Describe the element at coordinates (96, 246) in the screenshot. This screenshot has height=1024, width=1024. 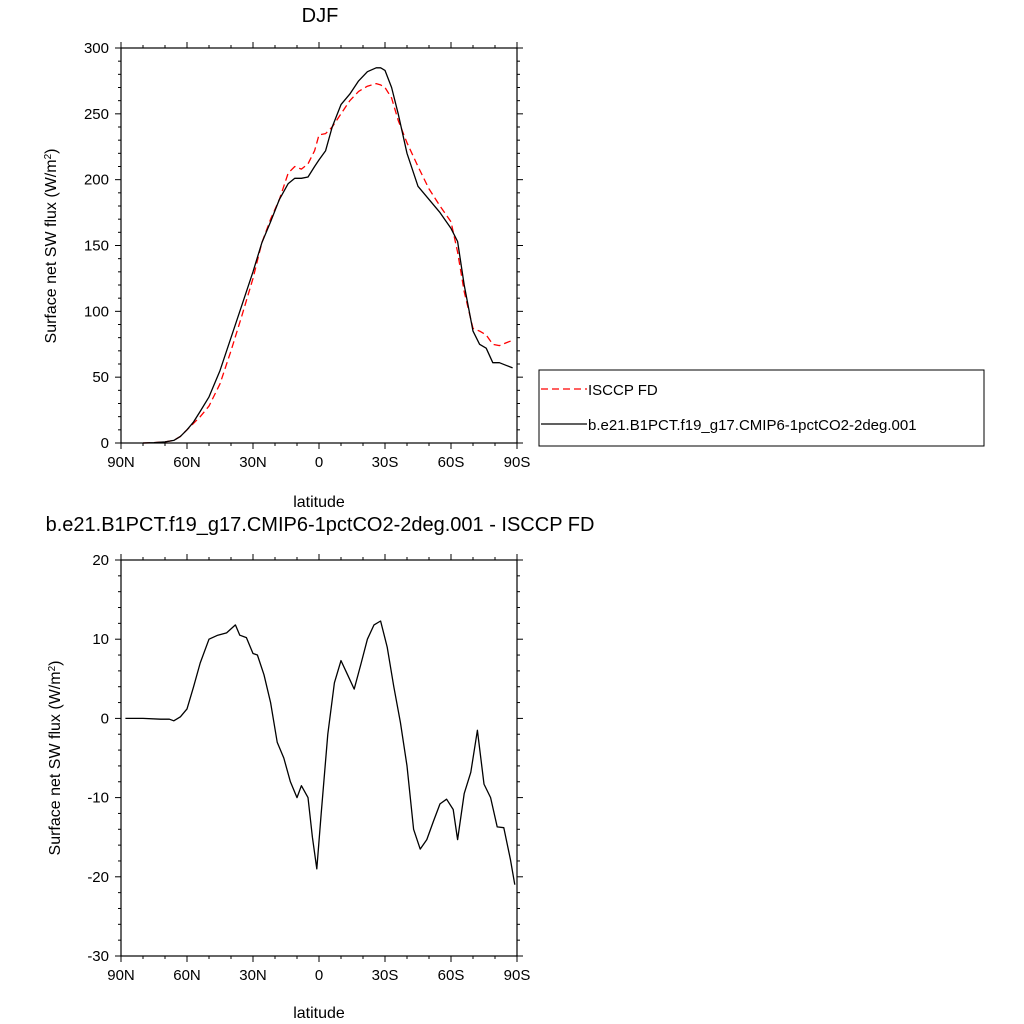
I see `top-y-tick-label: 150` at that location.